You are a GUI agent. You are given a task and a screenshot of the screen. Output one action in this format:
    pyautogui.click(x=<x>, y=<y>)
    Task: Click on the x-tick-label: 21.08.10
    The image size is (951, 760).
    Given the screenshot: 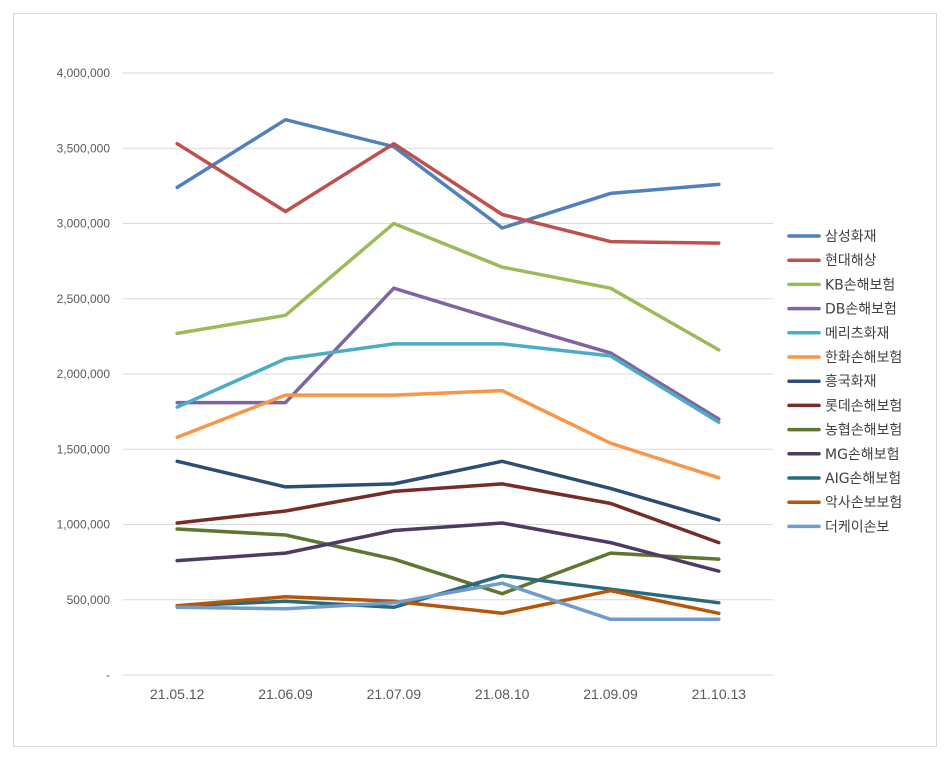 What is the action you would take?
    pyautogui.click(x=502, y=694)
    